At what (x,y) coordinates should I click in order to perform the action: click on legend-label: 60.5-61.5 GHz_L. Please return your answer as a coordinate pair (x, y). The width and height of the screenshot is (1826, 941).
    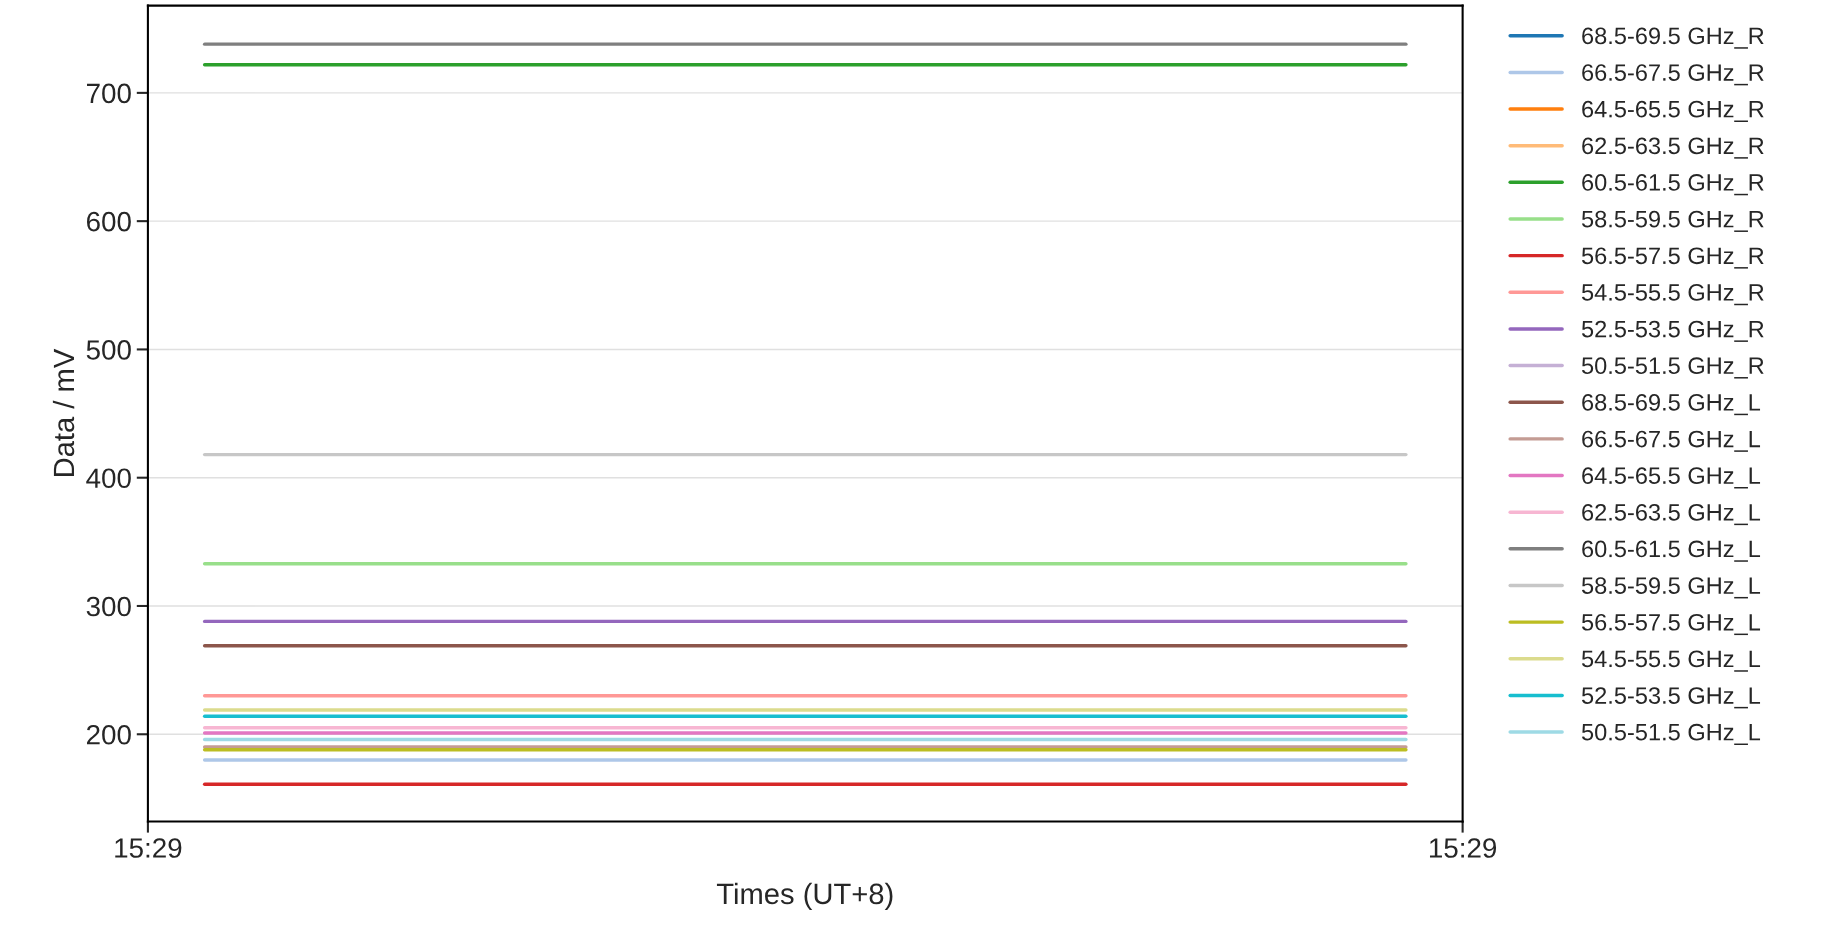
    Looking at the image, I should click on (1671, 551).